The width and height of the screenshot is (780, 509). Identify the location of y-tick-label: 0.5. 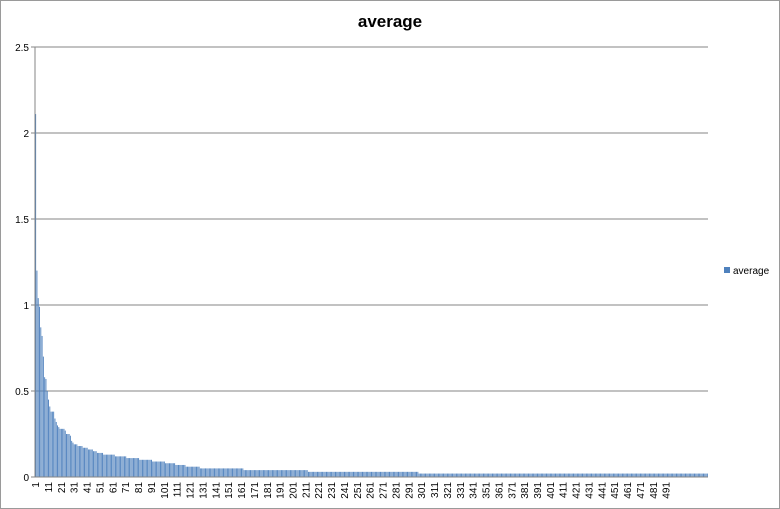
(22, 392).